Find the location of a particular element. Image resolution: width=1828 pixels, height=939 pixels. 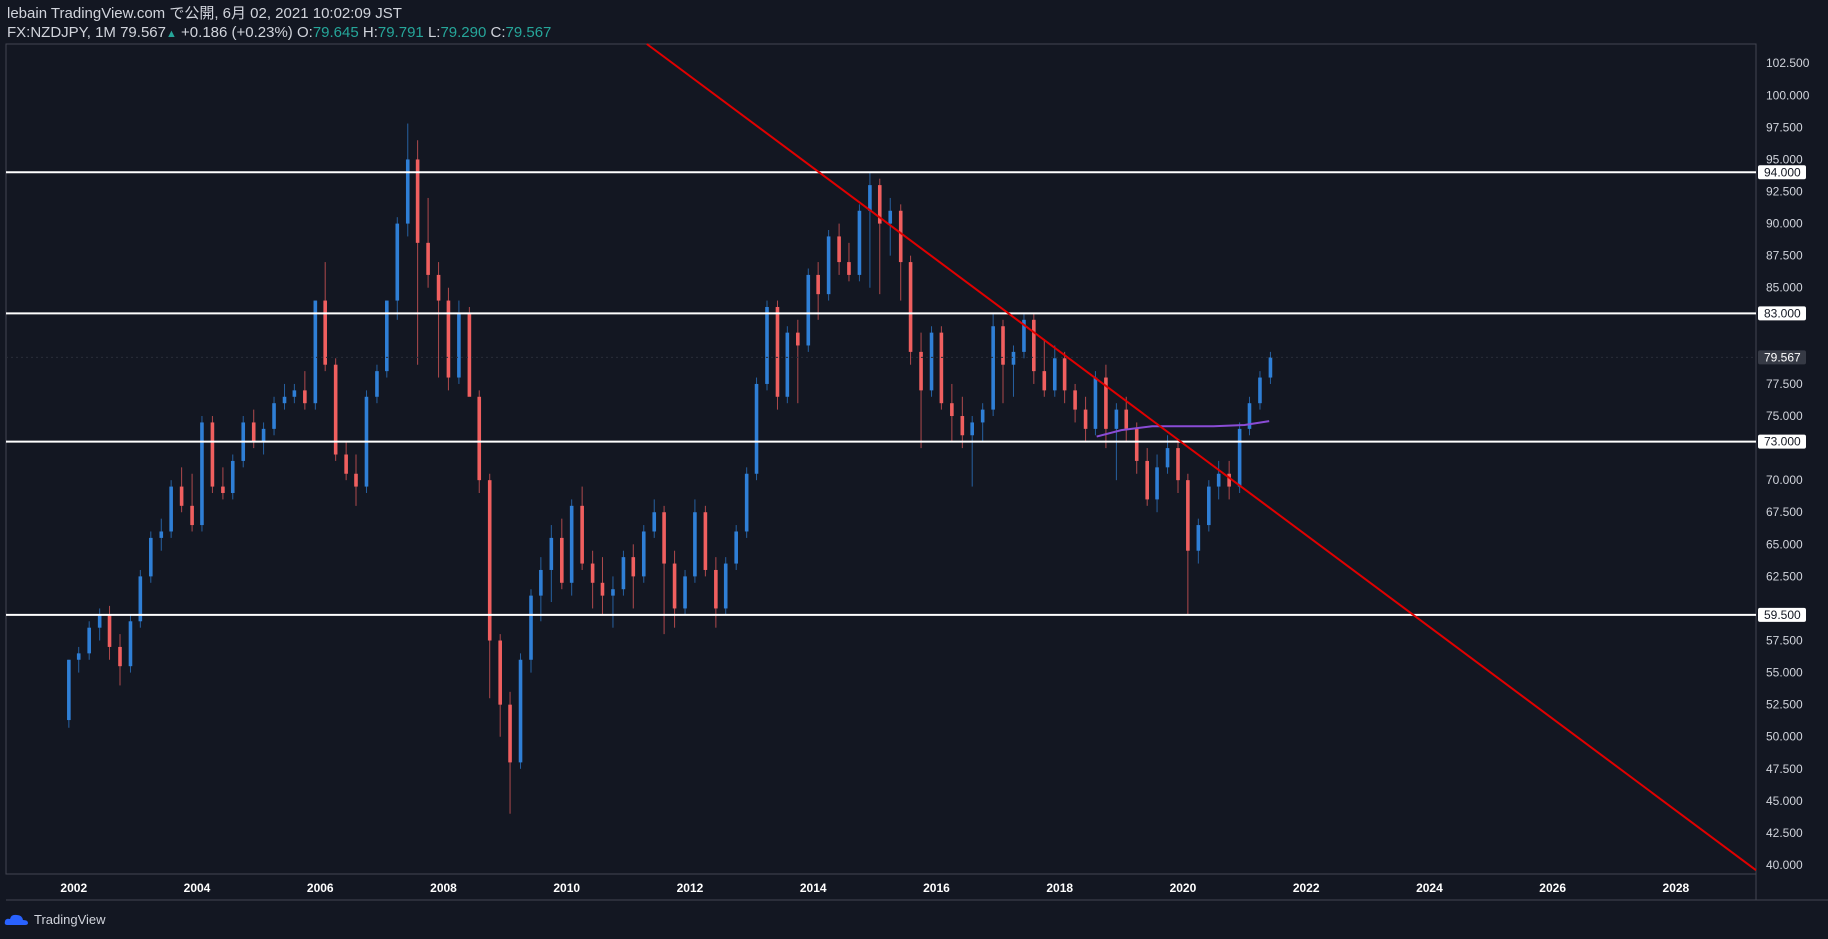

price-tick-label: 85.000 is located at coordinates (1784, 288).